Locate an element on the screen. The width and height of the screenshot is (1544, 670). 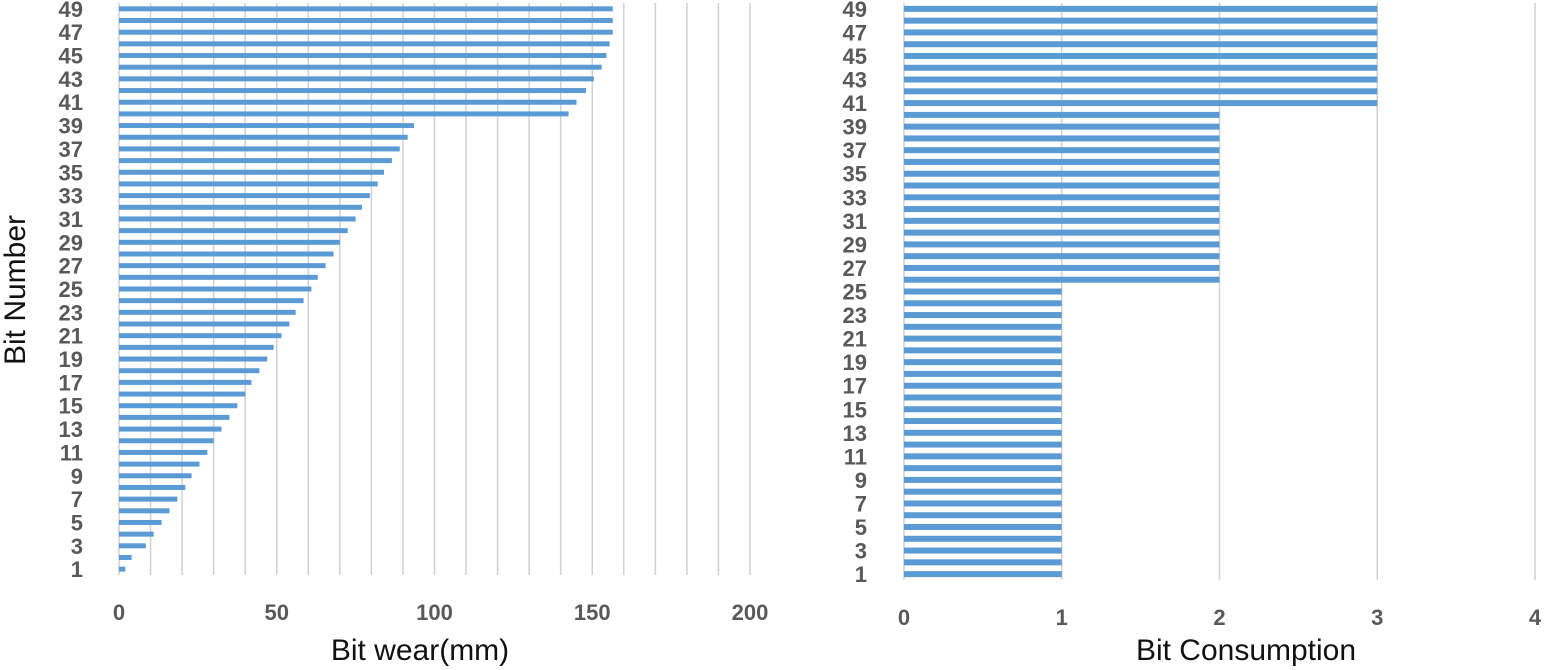
wear-ytick-label: 49 is located at coordinates (71, 11).